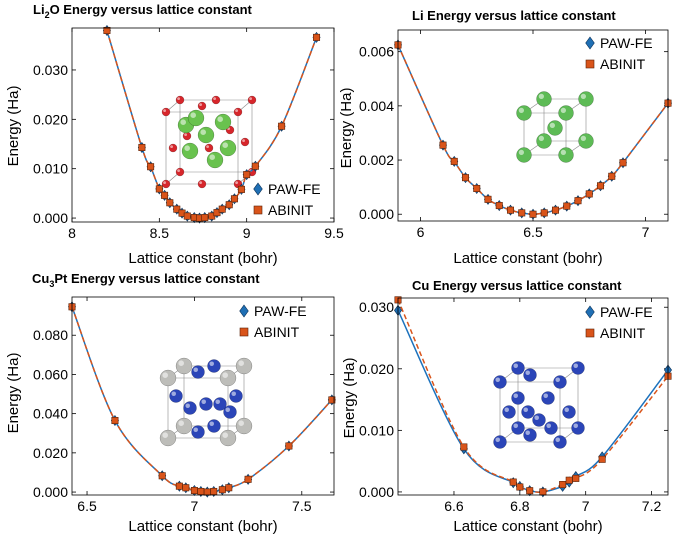 This screenshot has height=542, width=681. What do you see at coordinates (50, 119) in the screenshot?
I see `y-tick-label: 0.020` at bounding box center [50, 119].